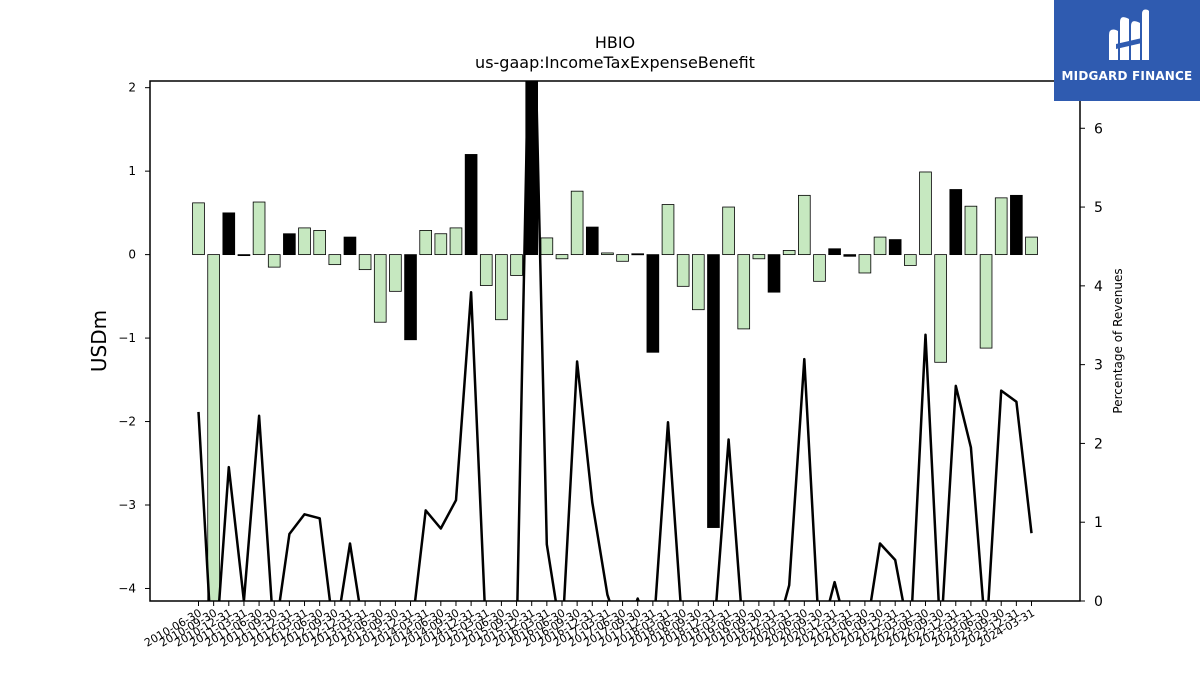  I want to click on y-tick-label: 2, so click(132, 88).